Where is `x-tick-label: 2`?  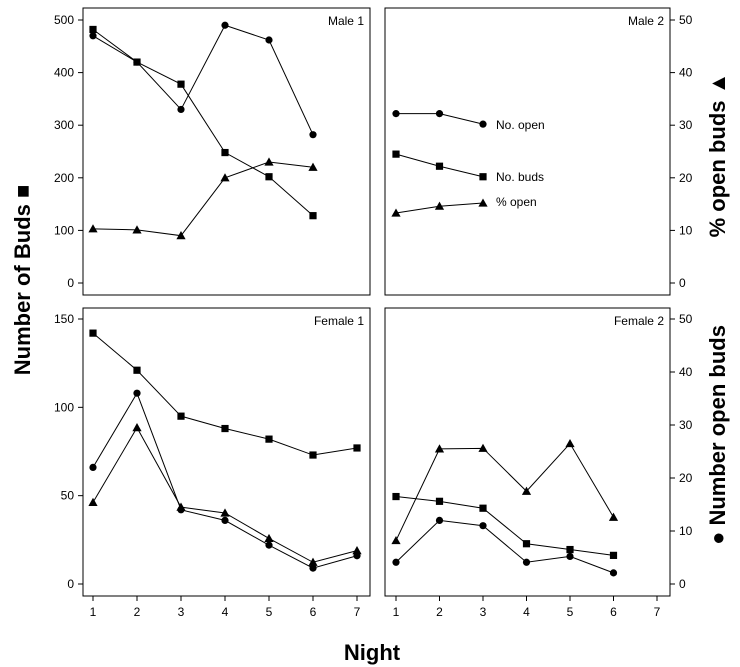
x-tick-label: 2 is located at coordinates (439, 612).